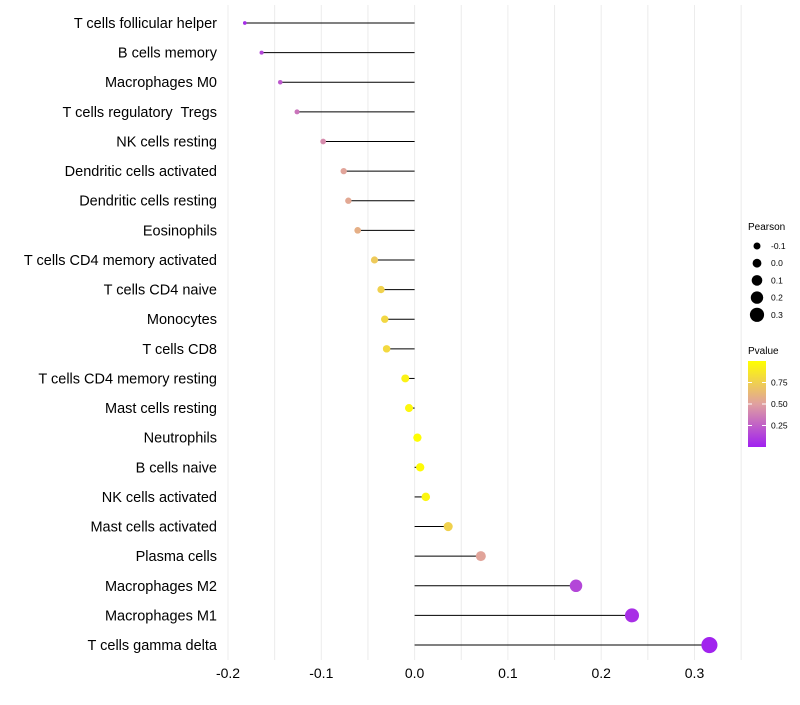  I want to click on y-tick-label: T cells follicular helper, so click(145, 24).